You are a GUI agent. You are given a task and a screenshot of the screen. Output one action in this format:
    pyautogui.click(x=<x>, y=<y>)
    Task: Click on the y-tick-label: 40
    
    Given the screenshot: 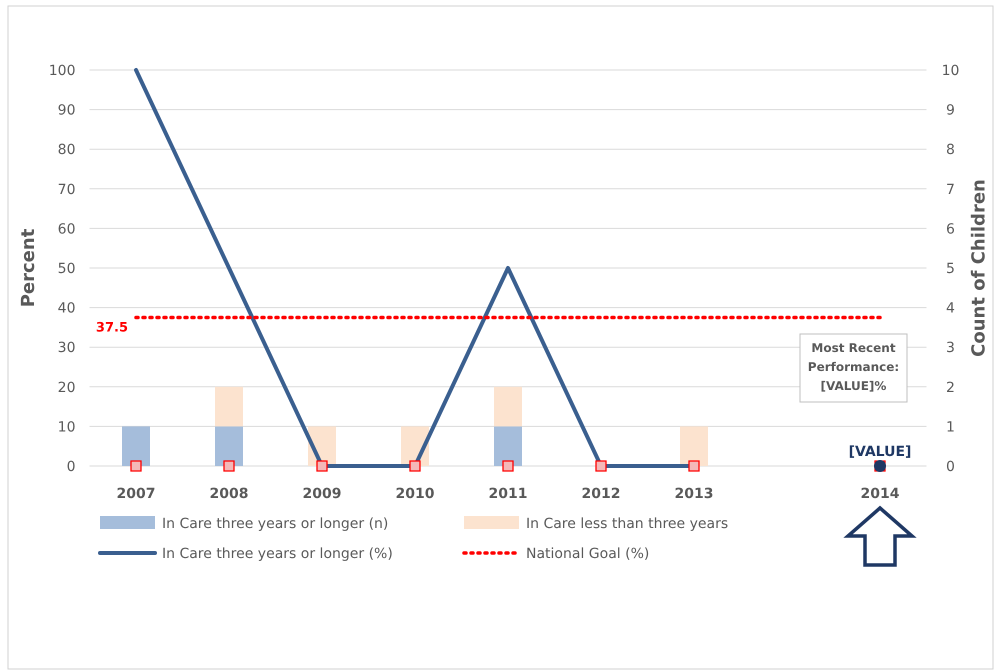 What is the action you would take?
    pyautogui.click(x=67, y=308)
    